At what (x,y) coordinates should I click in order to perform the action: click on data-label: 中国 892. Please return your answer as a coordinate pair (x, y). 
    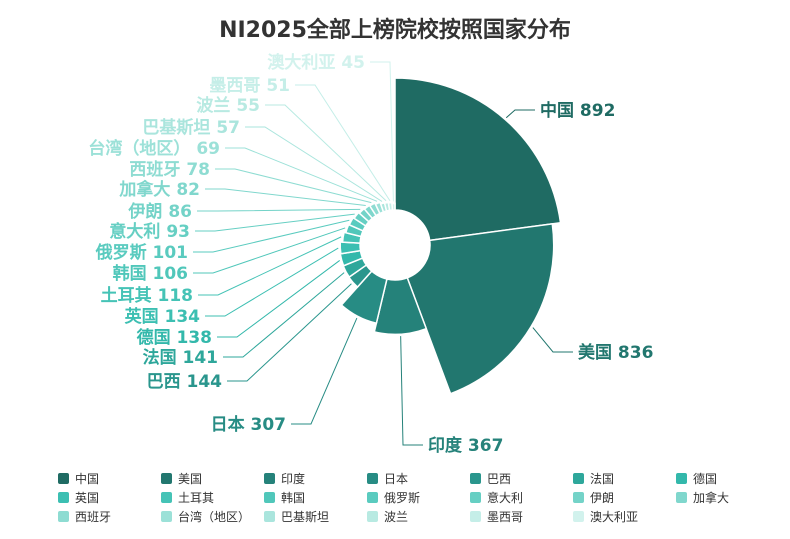
    Looking at the image, I should click on (577, 110).